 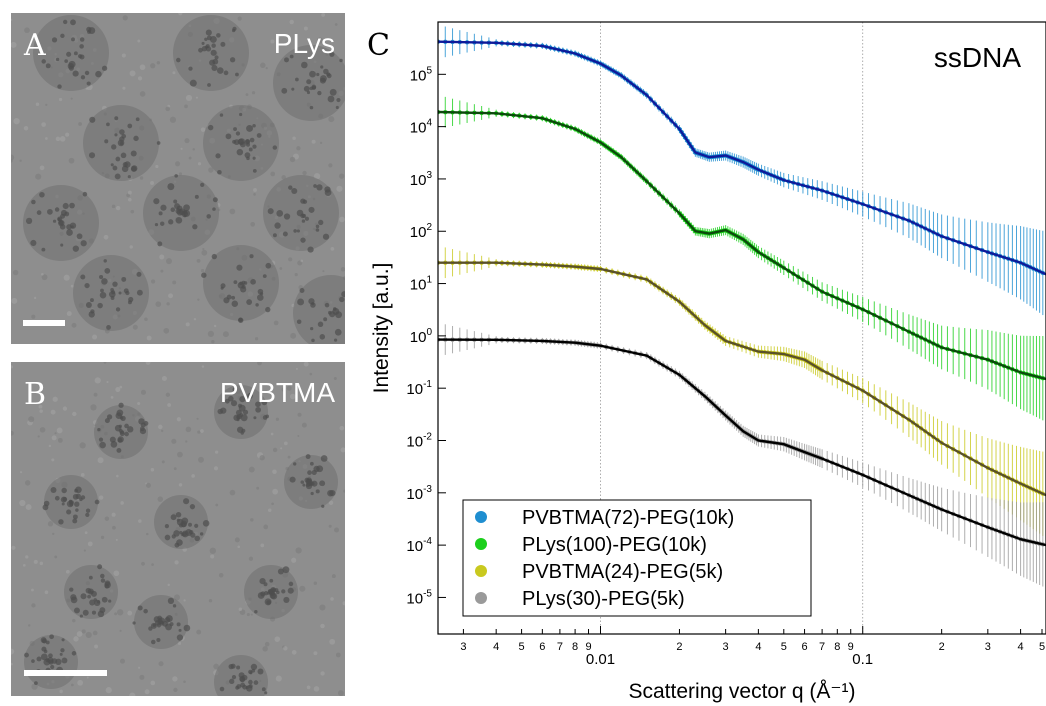 I want to click on y-tick-label: 10-2, so click(x=419, y=440).